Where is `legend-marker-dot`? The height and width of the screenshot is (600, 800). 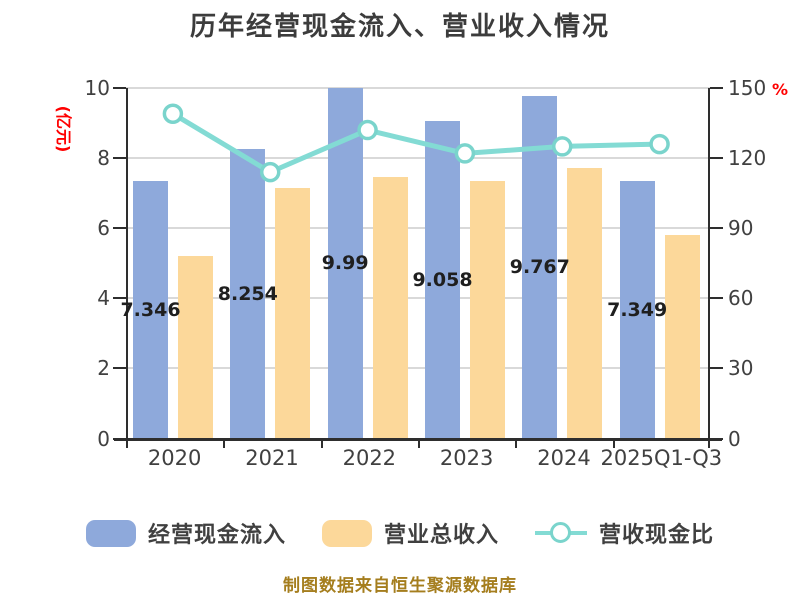
legend-marker-dot is located at coordinates (560, 532).